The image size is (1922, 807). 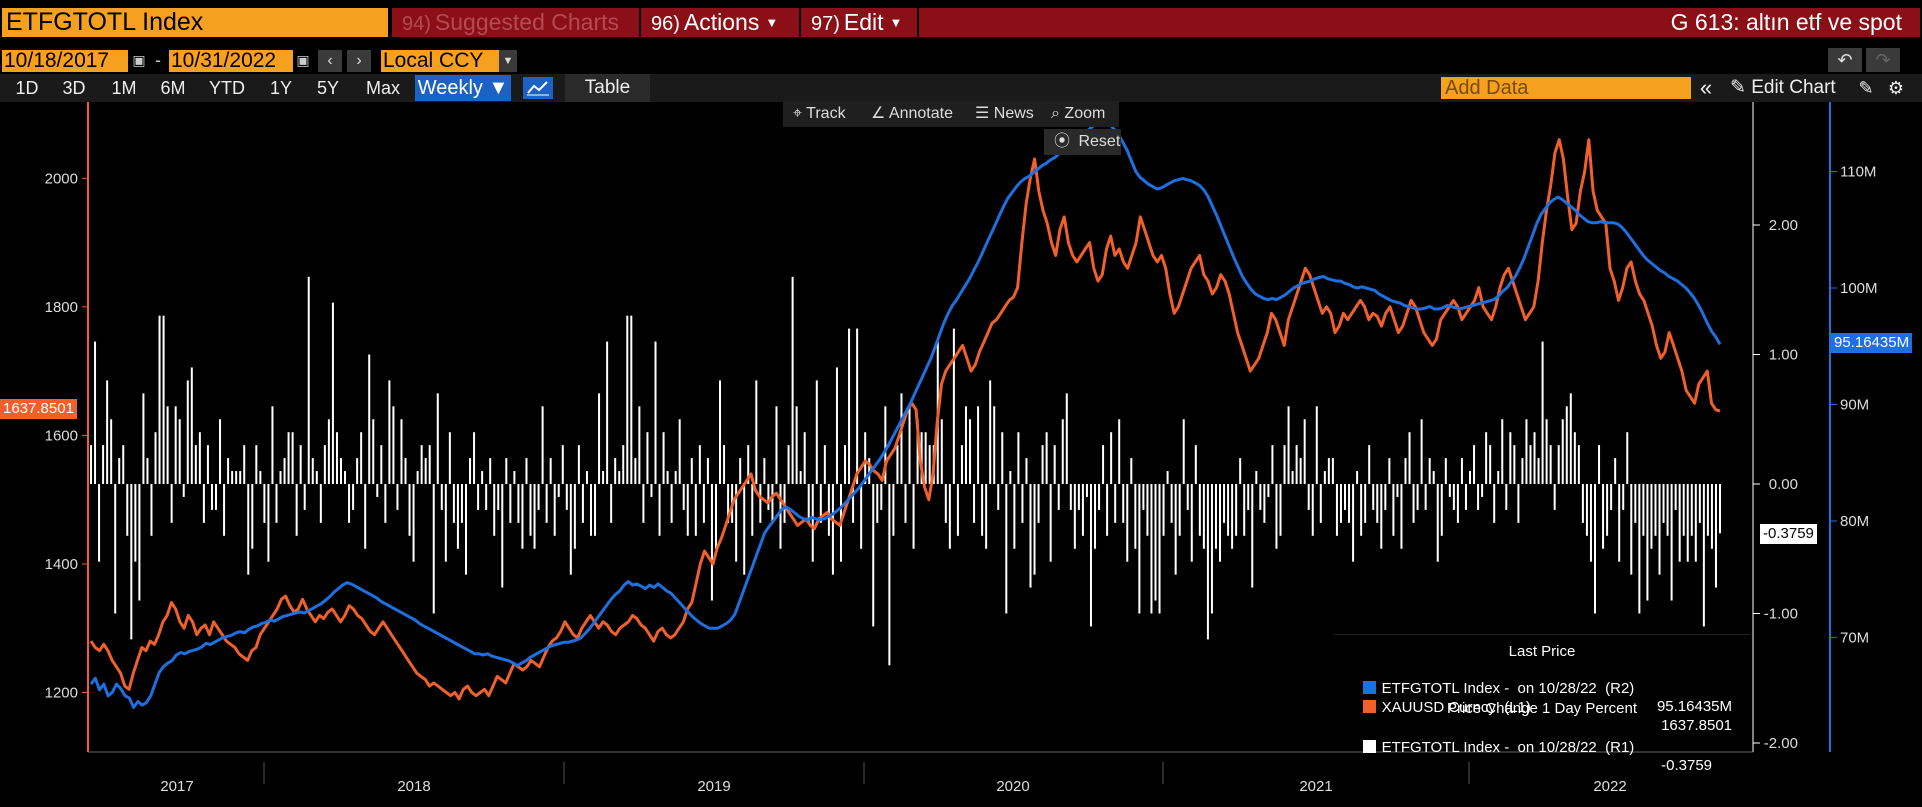 I want to click on currency-select: Local CCY, so click(x=440, y=61).